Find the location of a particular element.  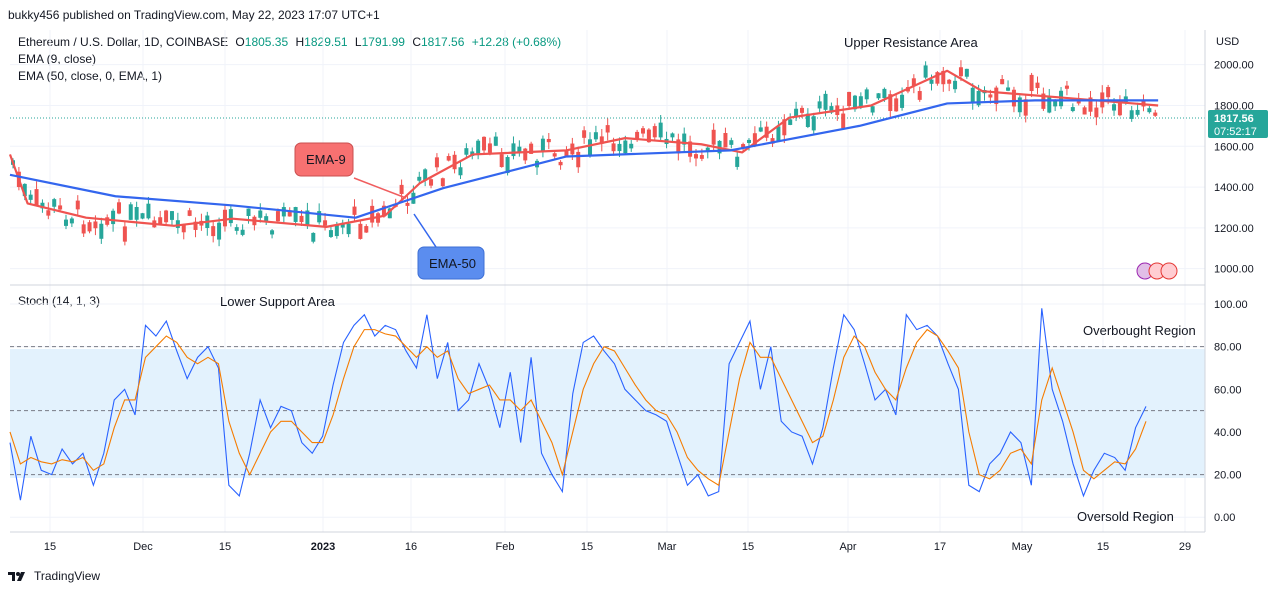

close-value: 1817.56 is located at coordinates (443, 42).